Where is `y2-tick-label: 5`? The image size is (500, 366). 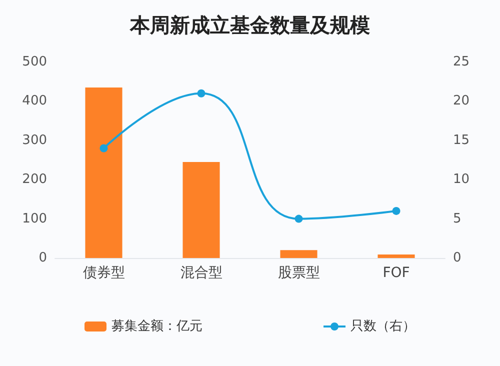 y2-tick-label: 5 is located at coordinates (457, 218).